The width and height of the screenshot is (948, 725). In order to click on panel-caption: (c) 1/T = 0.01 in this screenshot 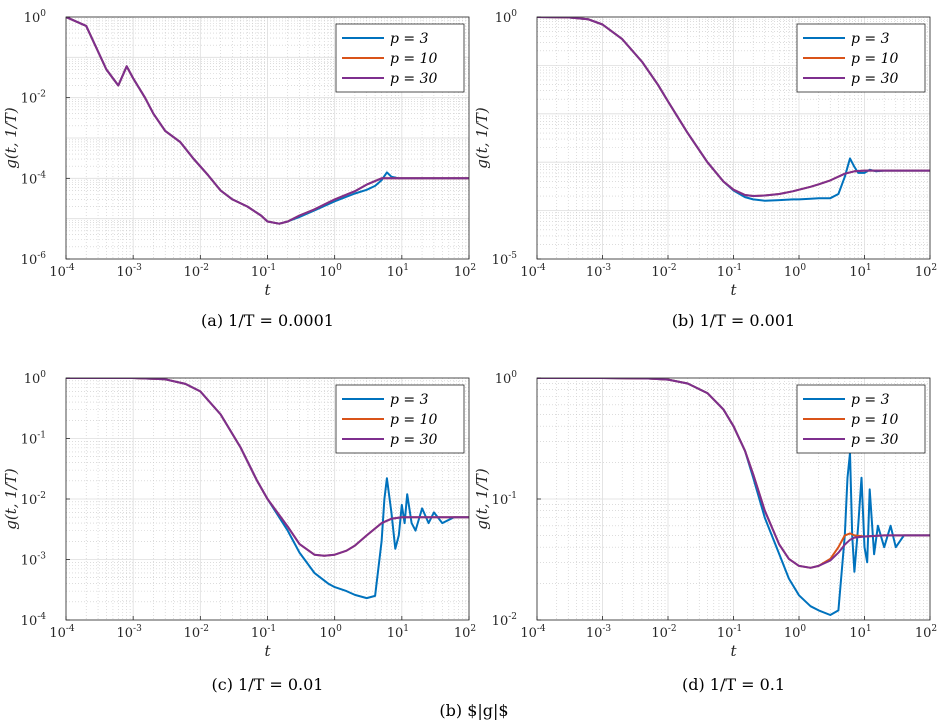, I will do `click(268, 684)`.